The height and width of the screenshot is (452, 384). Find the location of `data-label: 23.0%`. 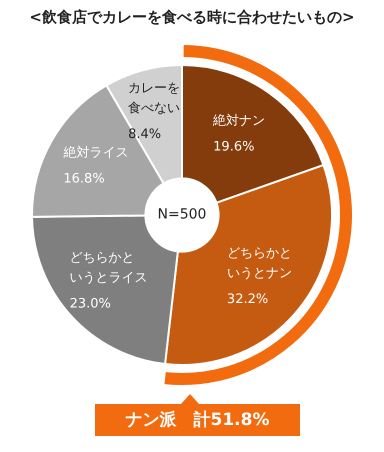

data-label: 23.0% is located at coordinates (90, 304).